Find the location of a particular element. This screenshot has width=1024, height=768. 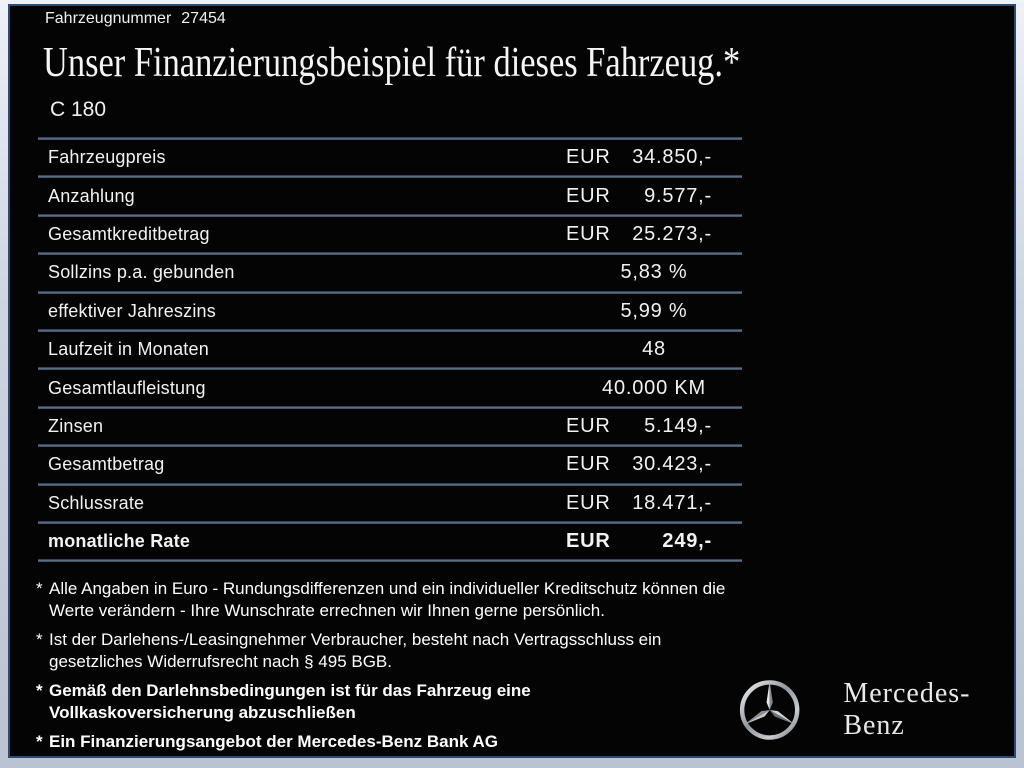

row-value-cell: EUR 5.149,- is located at coordinates (647, 426).